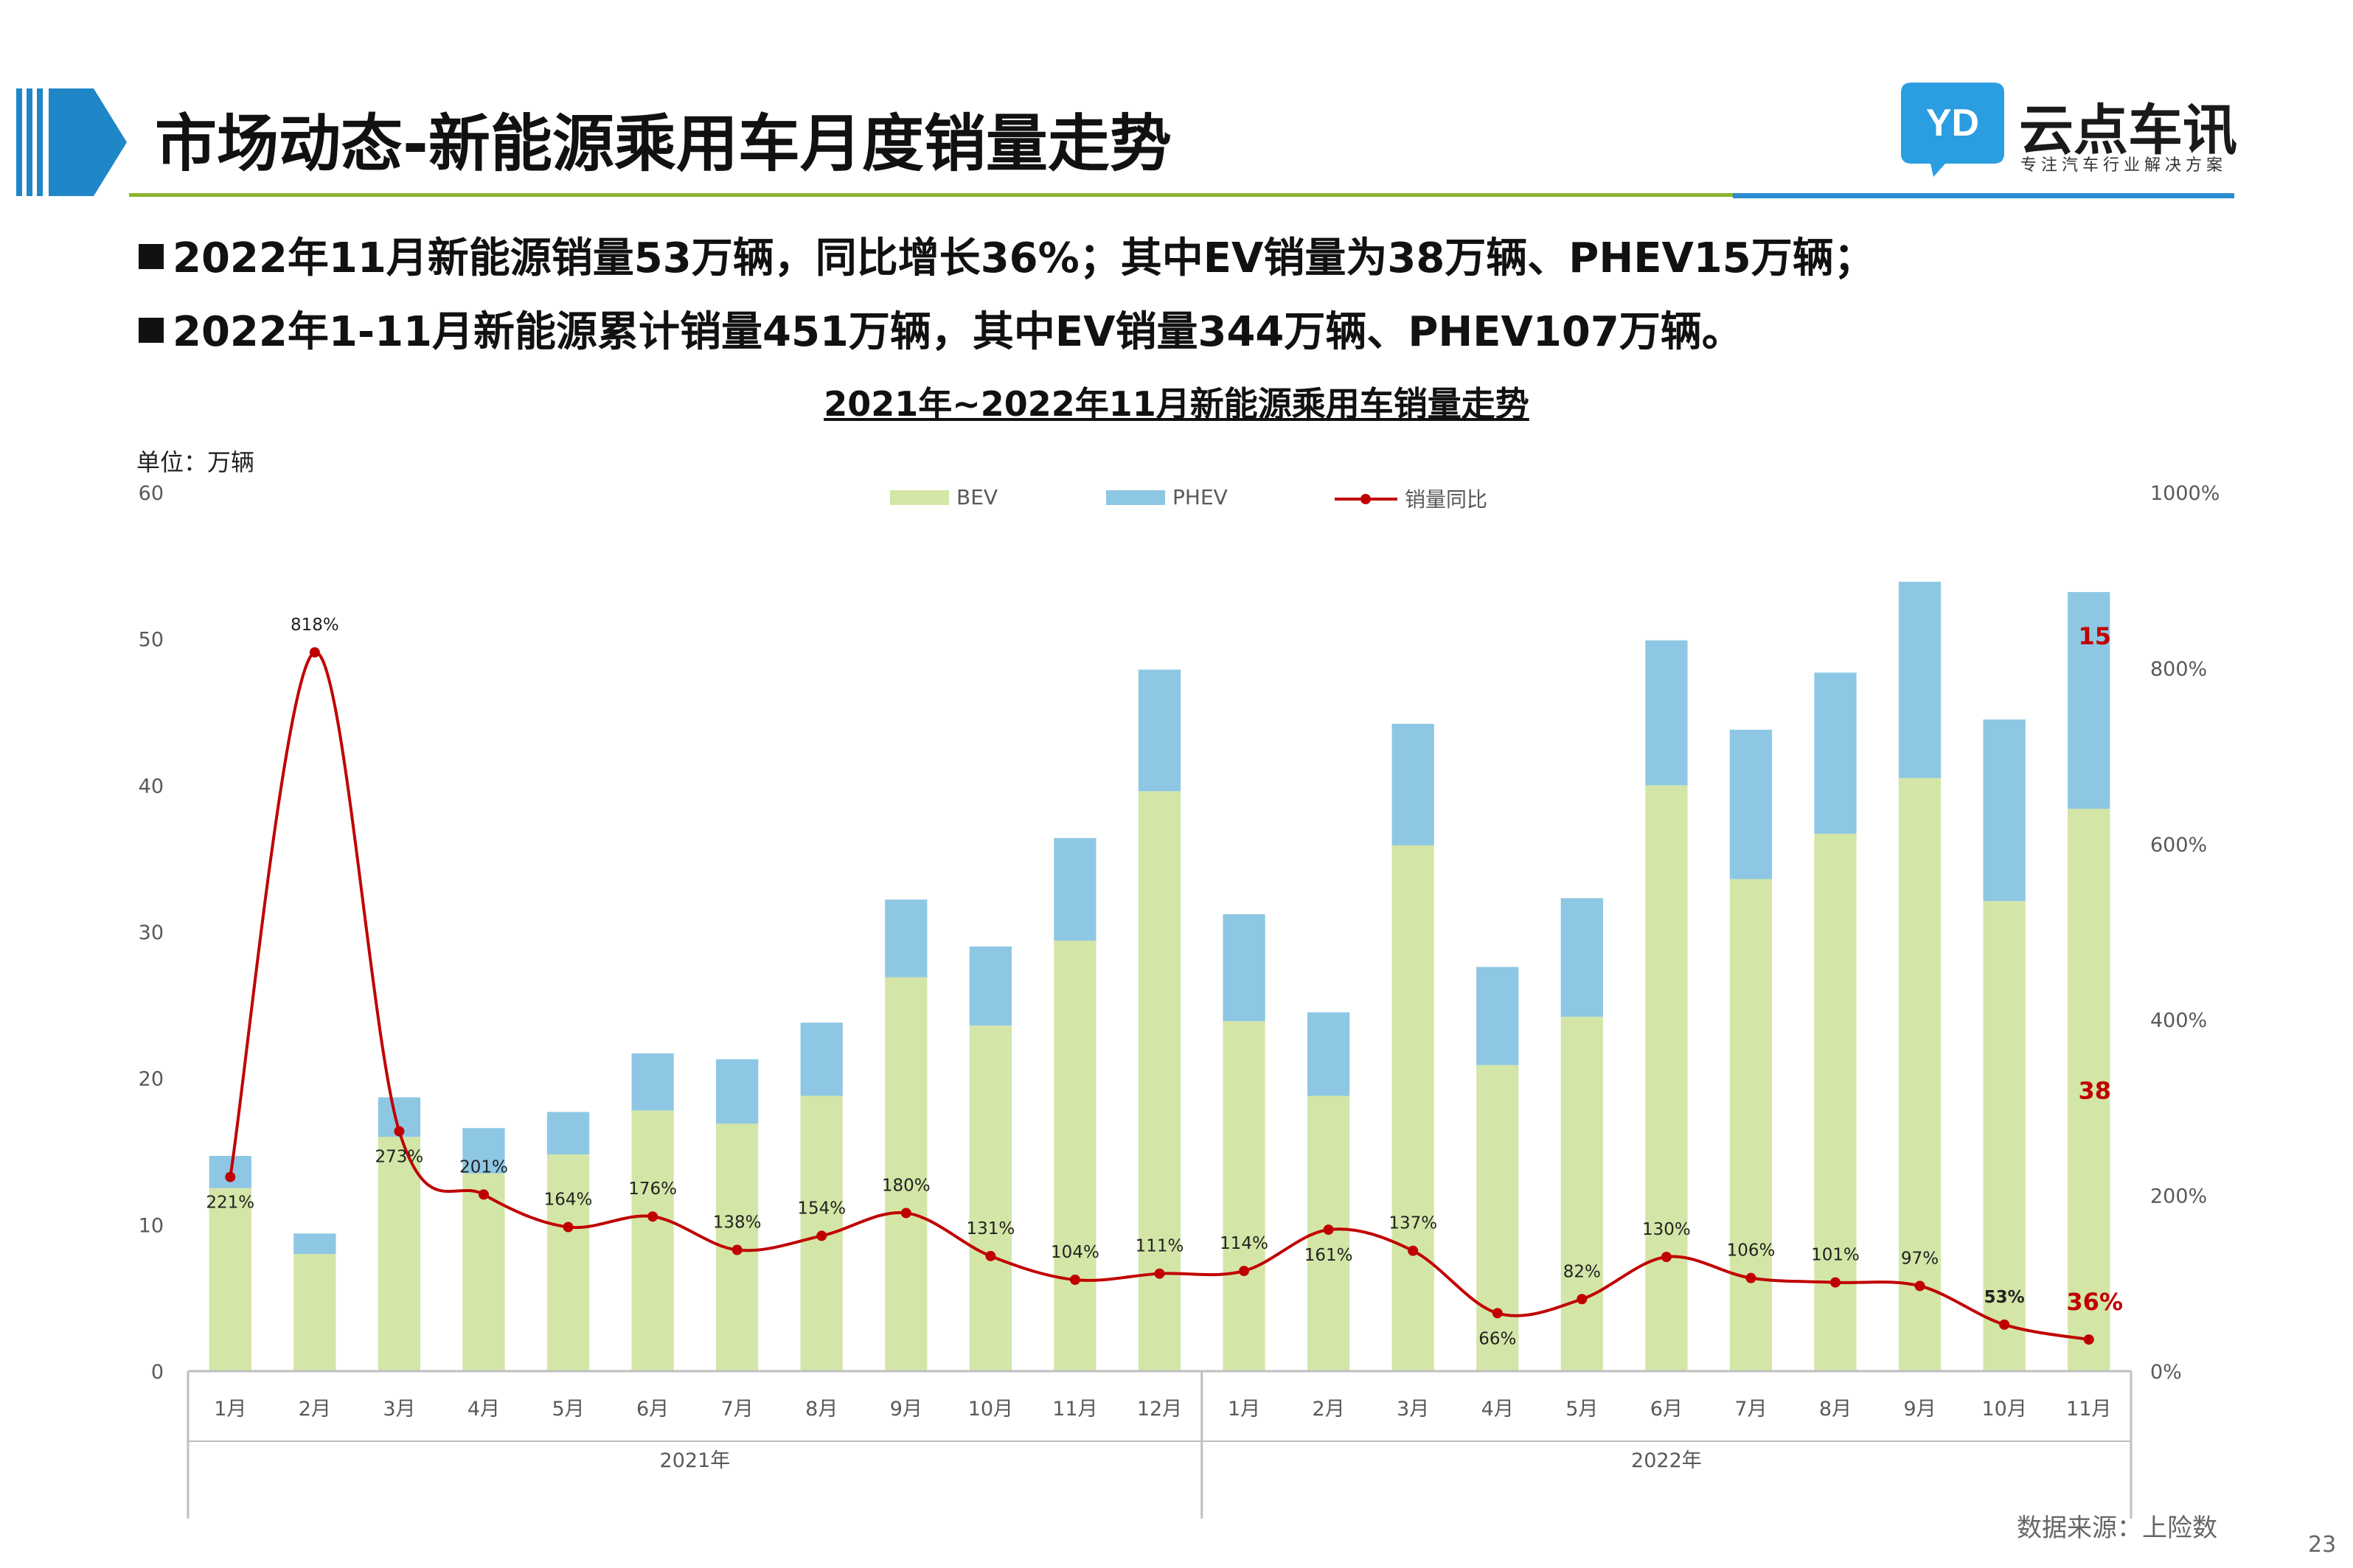  I want to click on yoy-data-label: 164%, so click(568, 1200).